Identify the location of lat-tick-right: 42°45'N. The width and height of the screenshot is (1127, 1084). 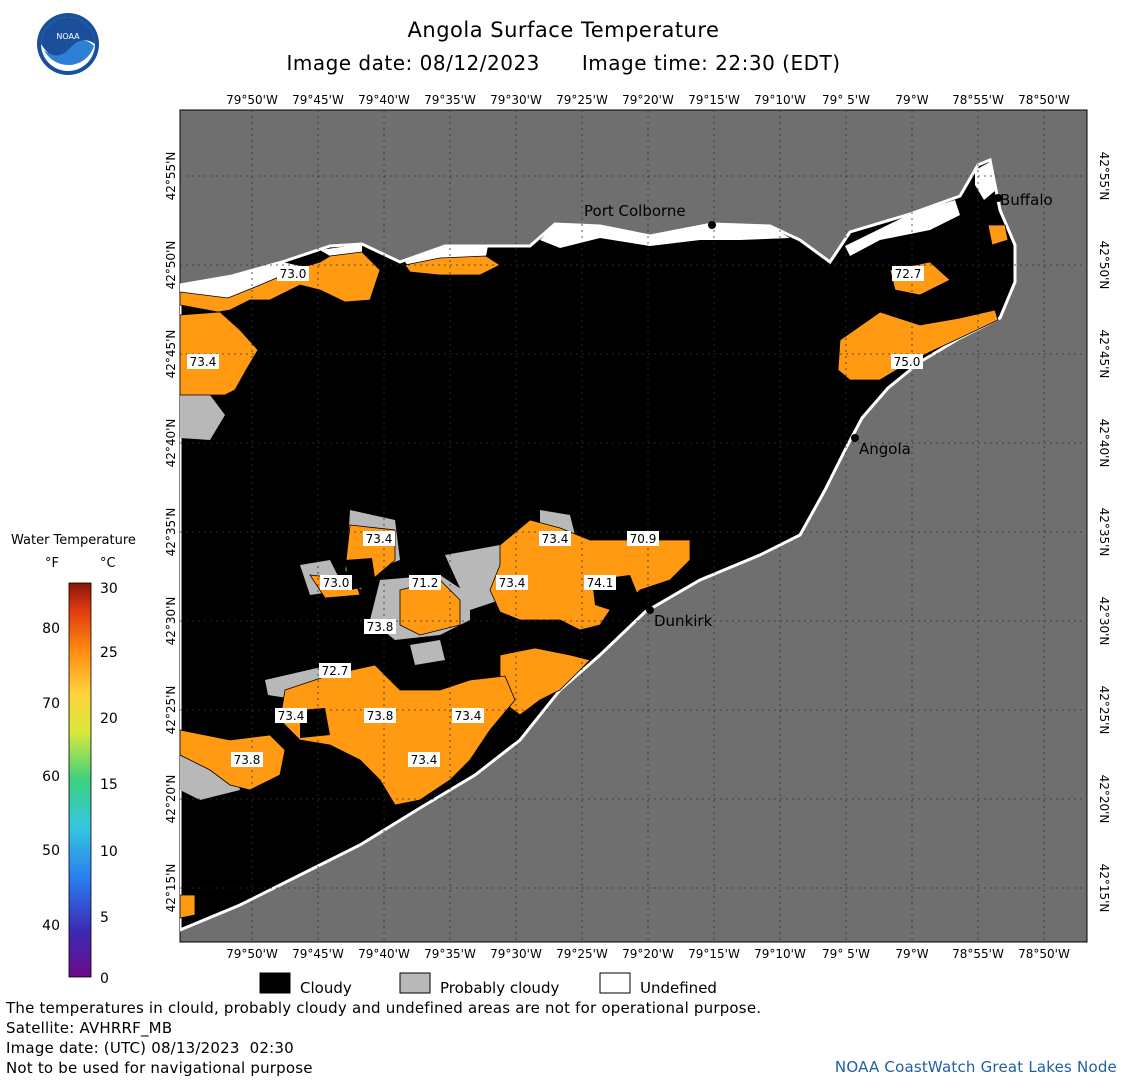
(1104, 354).